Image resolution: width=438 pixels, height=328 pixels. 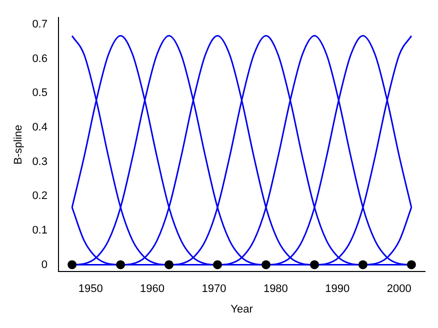 What do you see at coordinates (399, 289) in the screenshot?
I see `x-tick-label: 2000` at bounding box center [399, 289].